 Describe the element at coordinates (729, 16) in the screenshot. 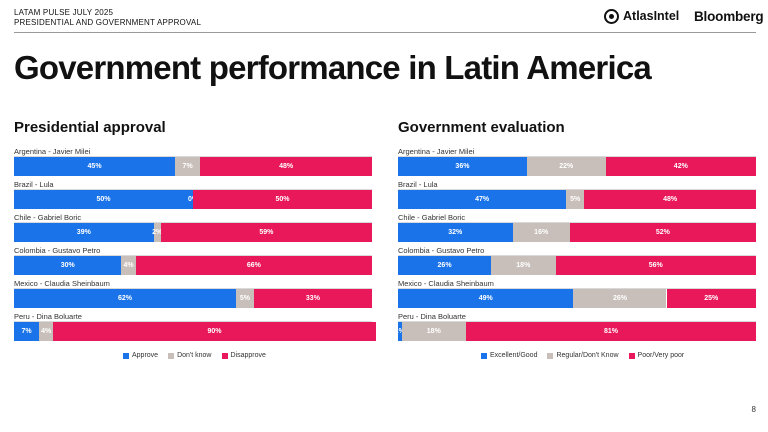

I see `bloomberg-wordmark: Bloomberg` at that location.